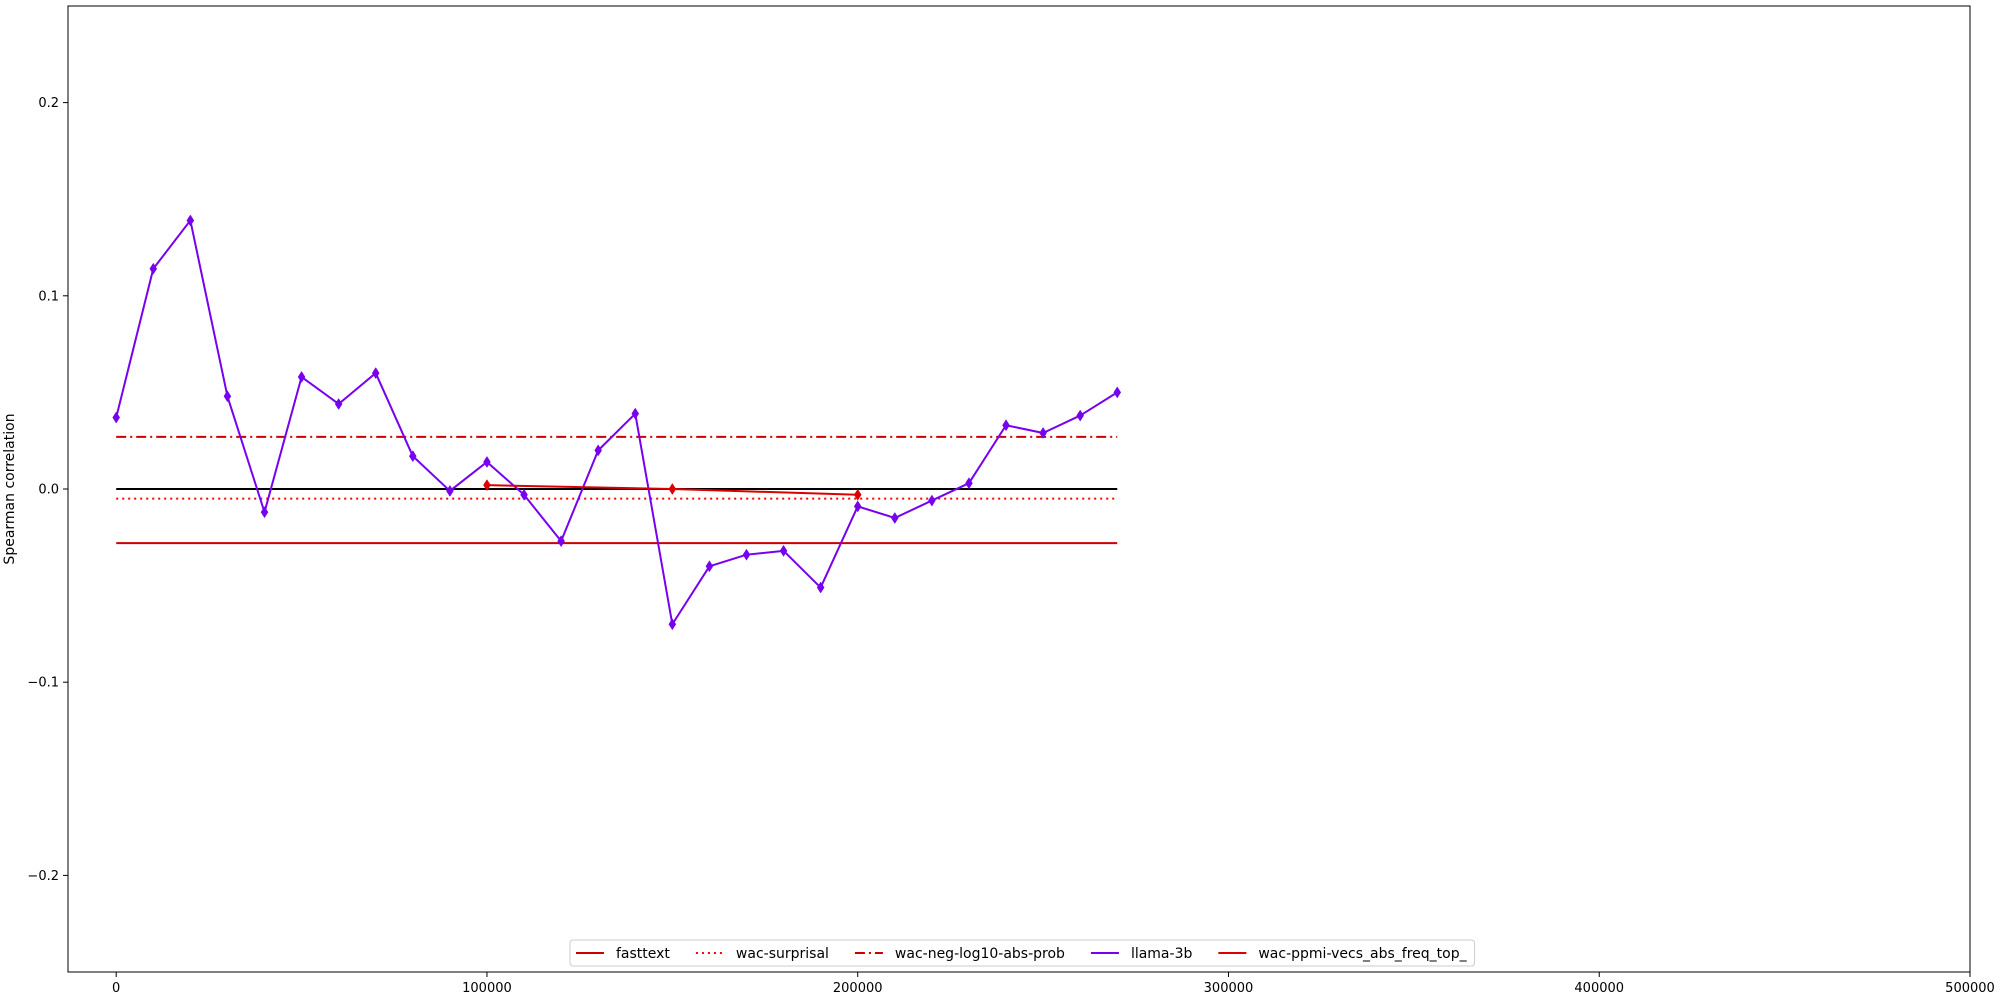 This screenshot has height=1000, width=2000. What do you see at coordinates (980, 954) in the screenshot?
I see `legend-label: wac-neg-log10-abs-prob` at bounding box center [980, 954].